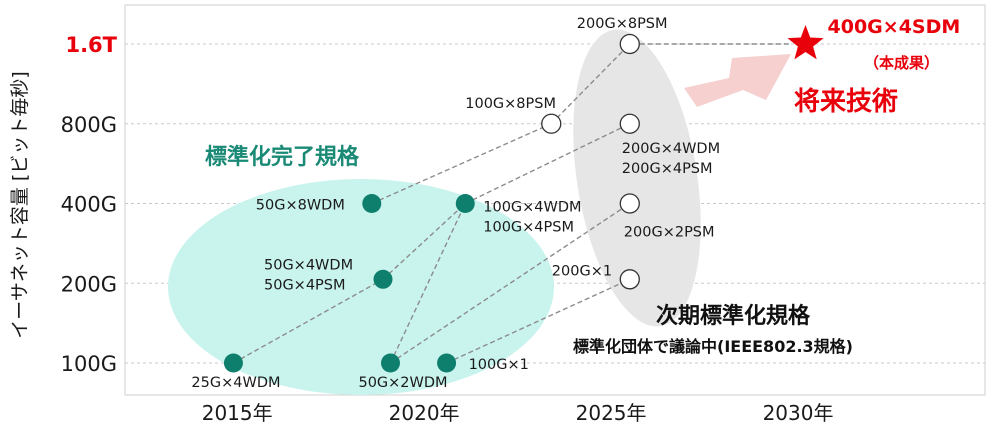 This screenshot has width=1000, height=445. What do you see at coordinates (424, 413) in the screenshot?
I see `x-tick-label: 2020年` at bounding box center [424, 413].